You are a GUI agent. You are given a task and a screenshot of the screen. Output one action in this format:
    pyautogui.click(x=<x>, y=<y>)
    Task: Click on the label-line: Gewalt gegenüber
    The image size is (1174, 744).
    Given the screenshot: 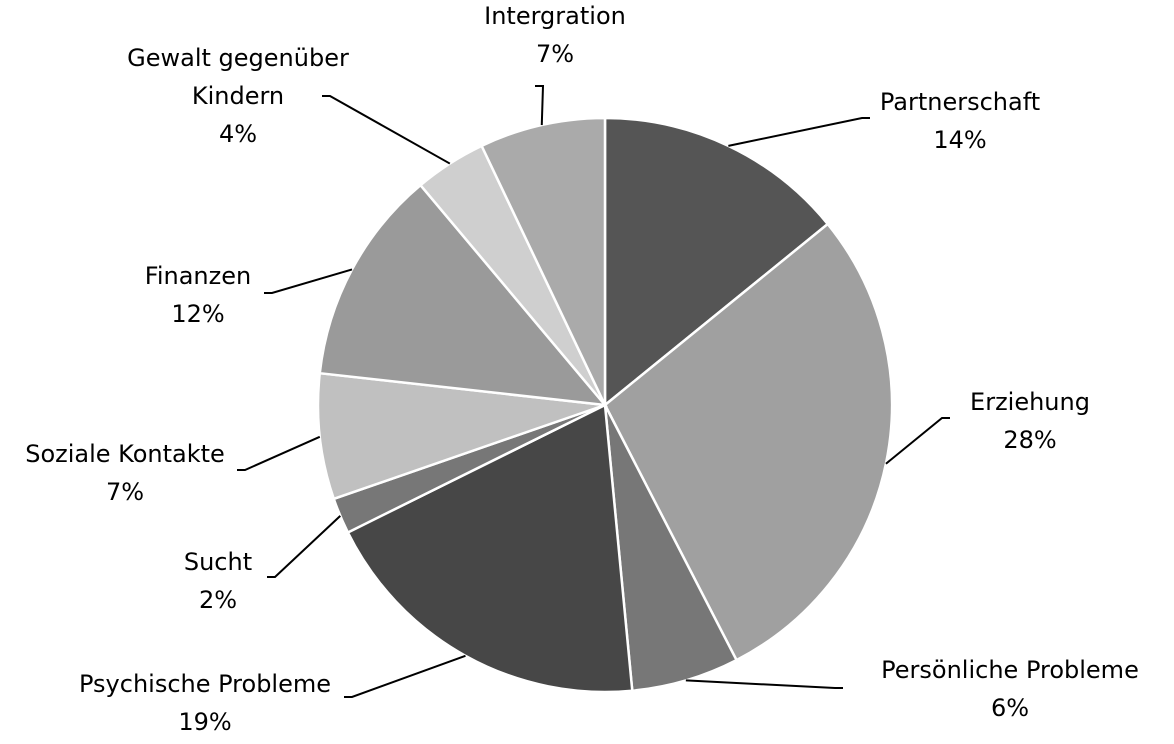 What is the action you would take?
    pyautogui.click(x=238, y=58)
    